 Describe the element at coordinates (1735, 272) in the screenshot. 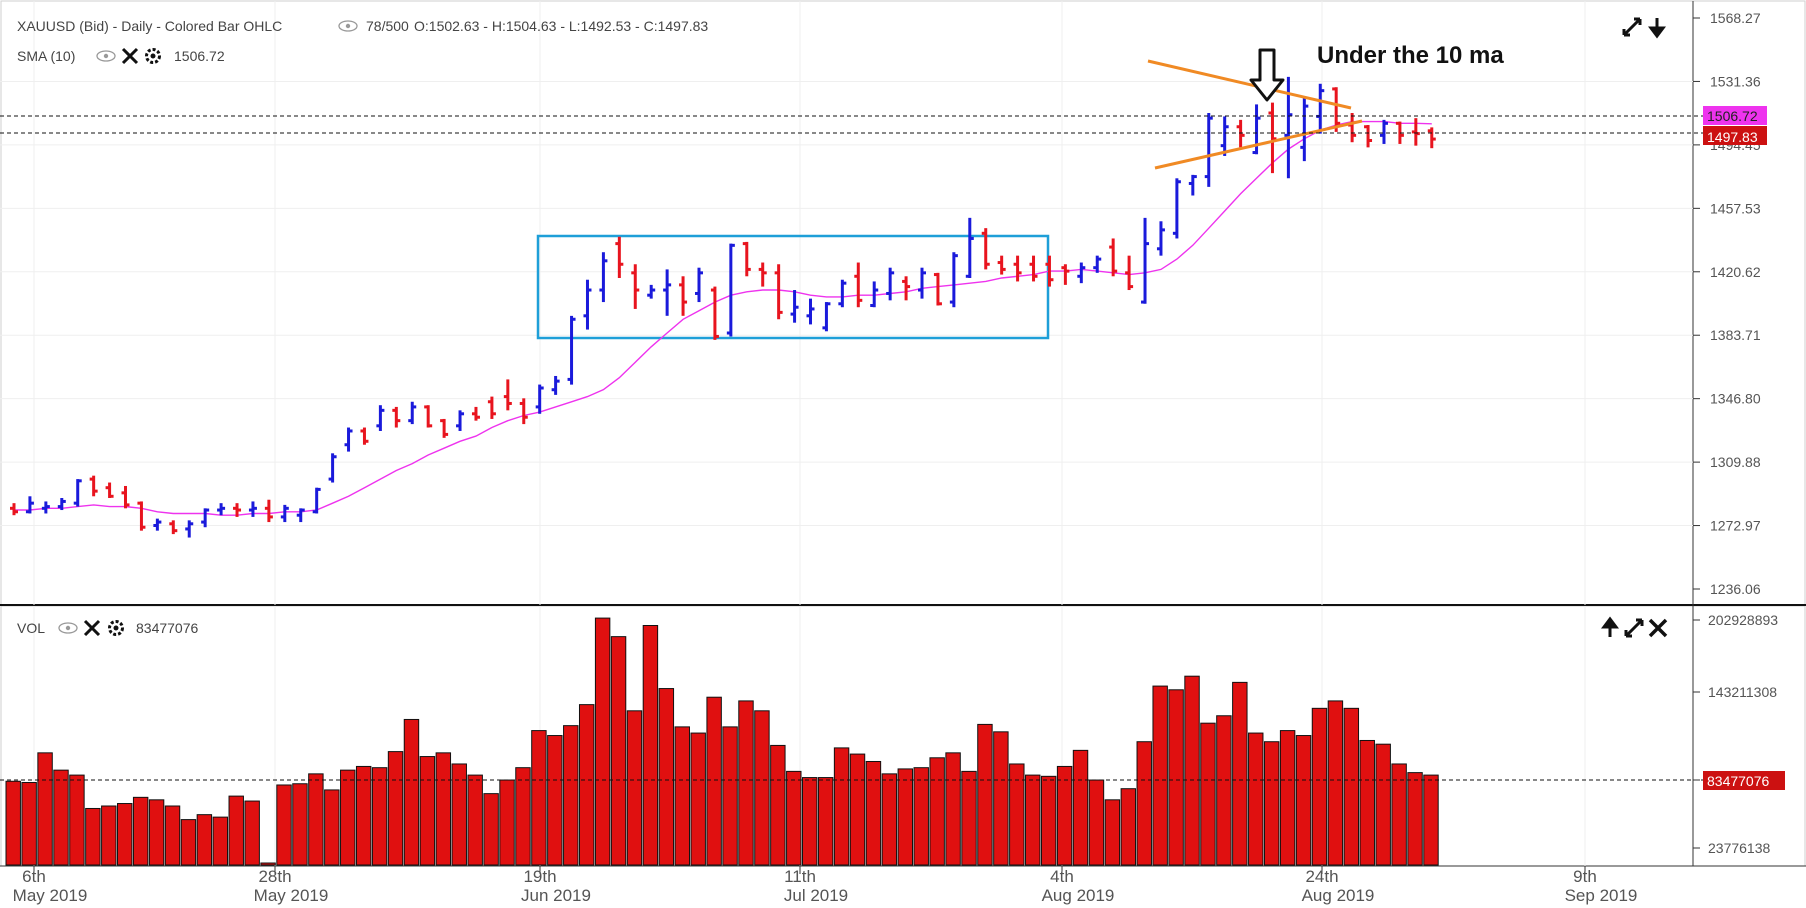

I see `price-tick-label: 1420.62` at that location.